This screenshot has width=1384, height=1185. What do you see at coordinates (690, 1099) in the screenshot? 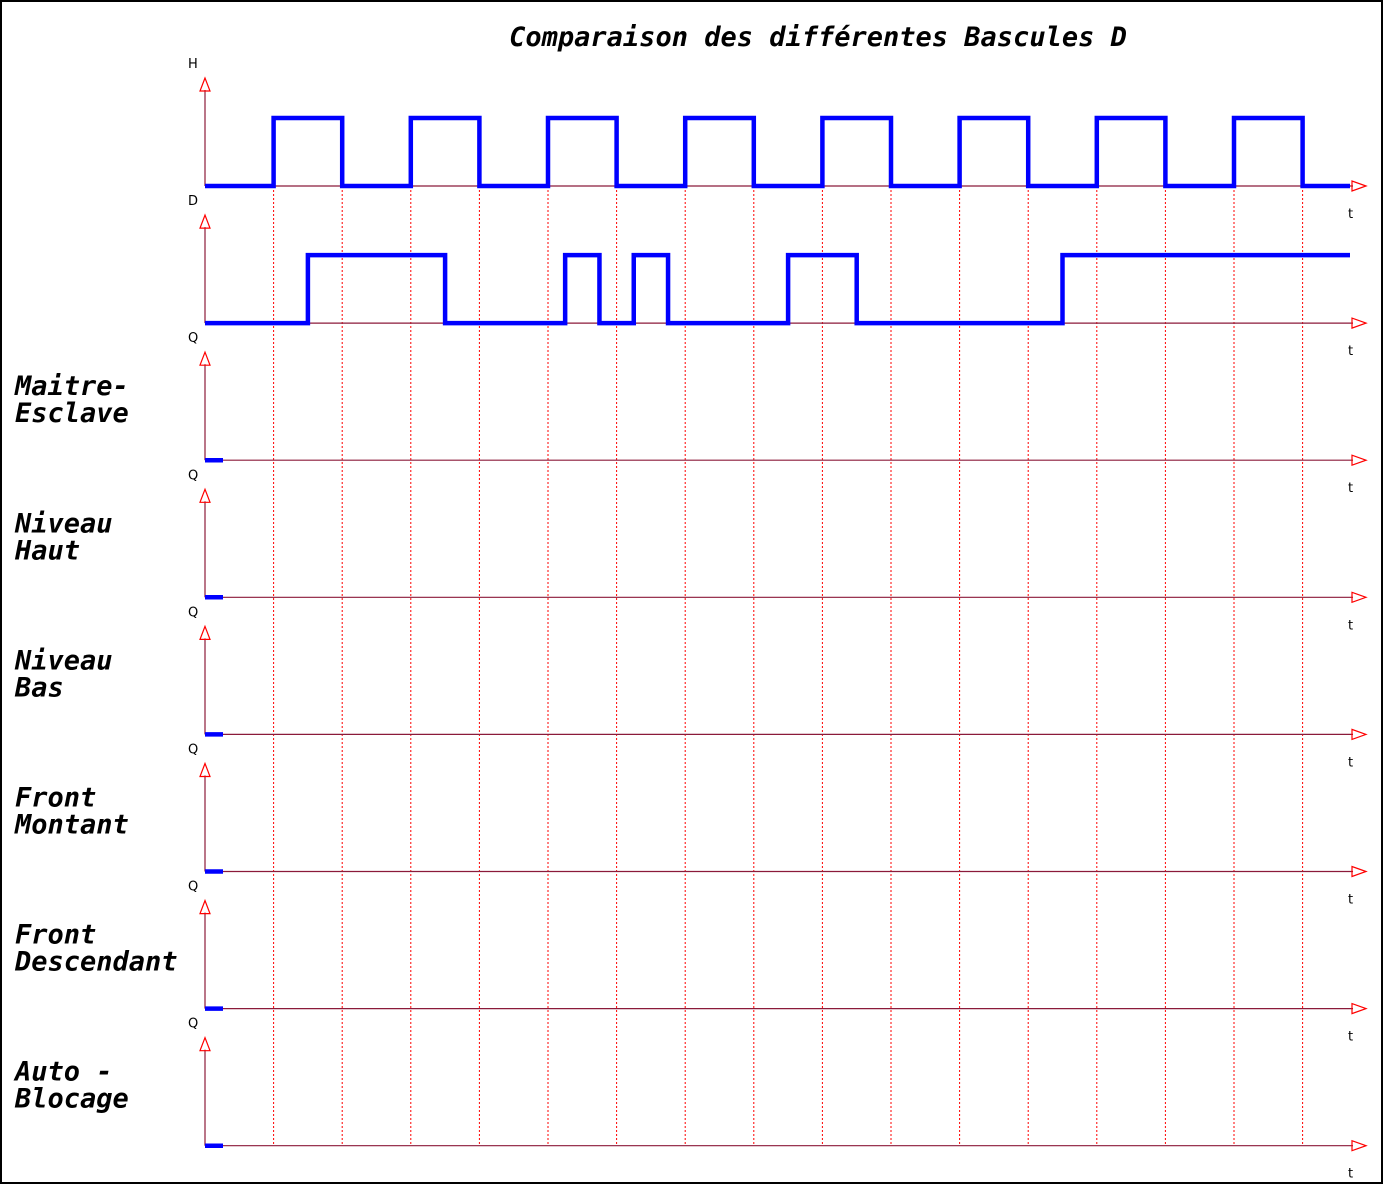
I see `signal-row: Qt Auto -Blocage` at bounding box center [690, 1099].